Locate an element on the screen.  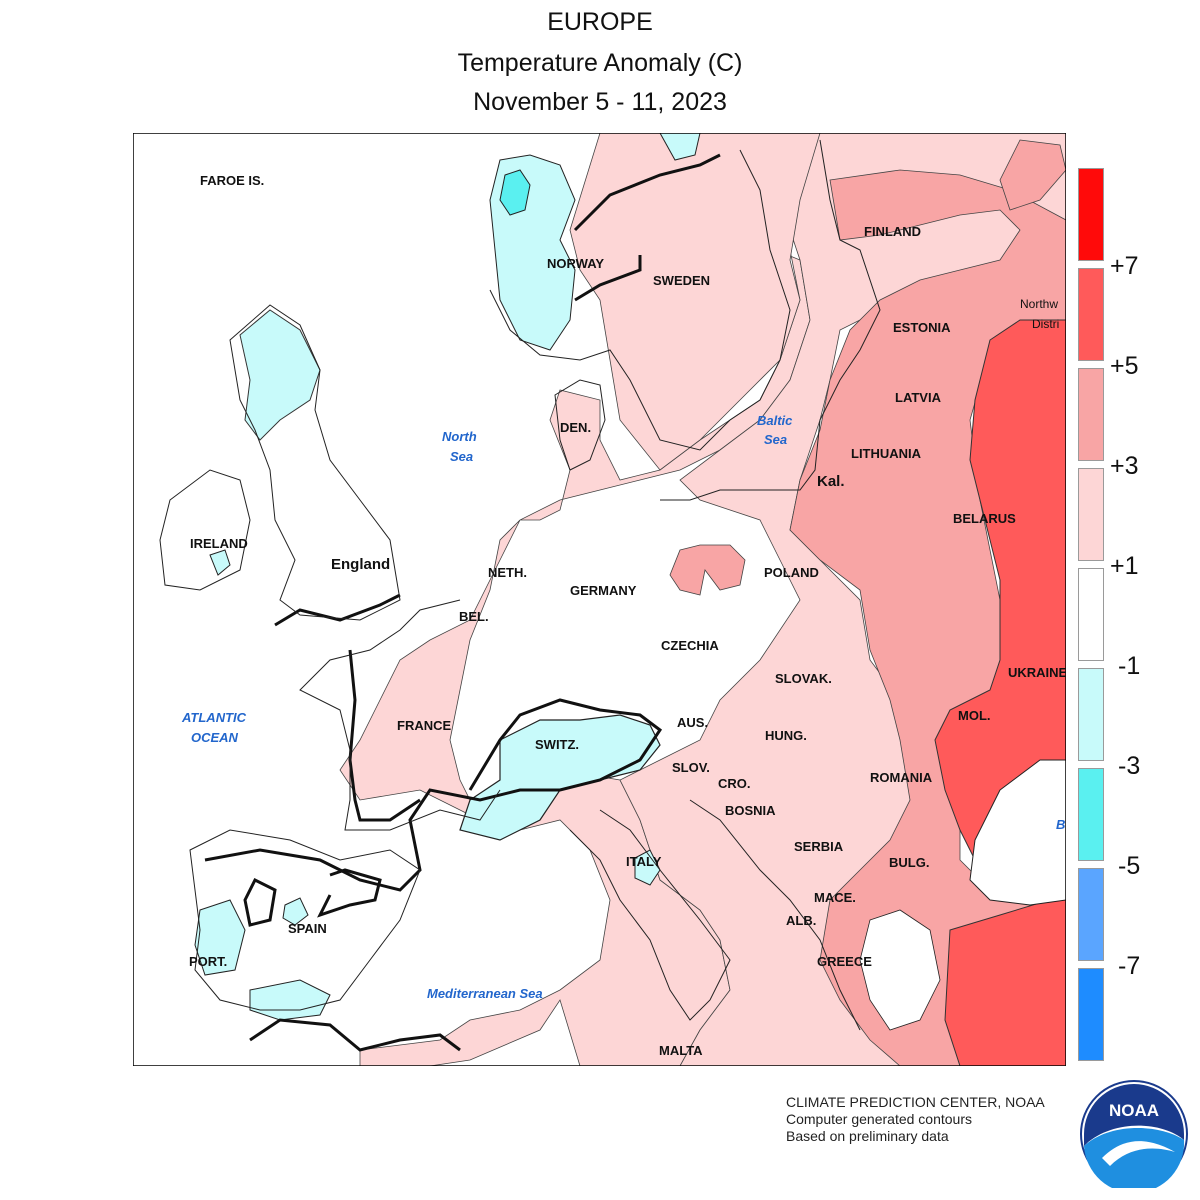
legend-label-minus5: -5 is located at coordinates (1129, 866).